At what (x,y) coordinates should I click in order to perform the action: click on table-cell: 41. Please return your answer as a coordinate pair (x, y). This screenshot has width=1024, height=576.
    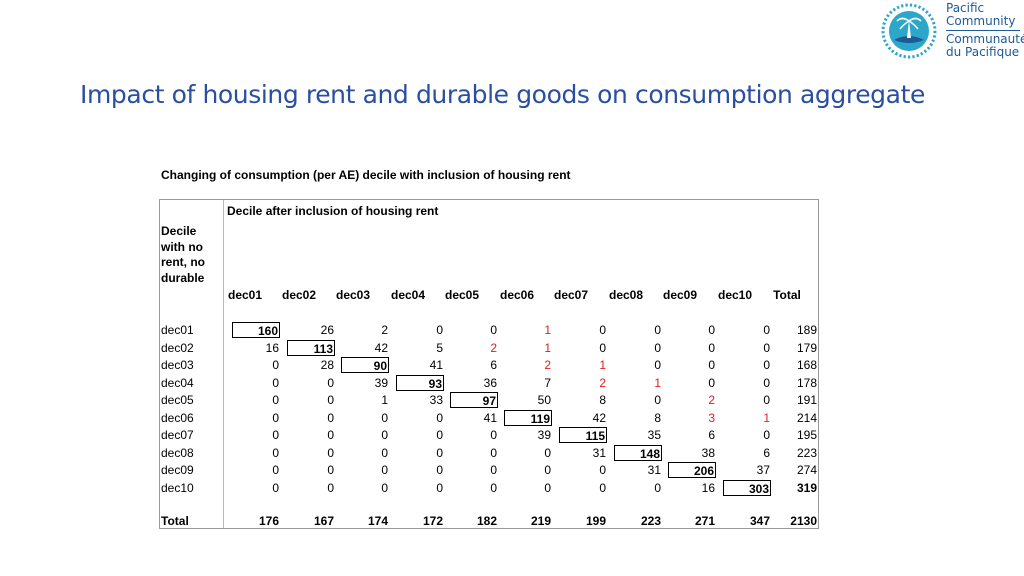
    Looking at the image, I should click on (436, 365).